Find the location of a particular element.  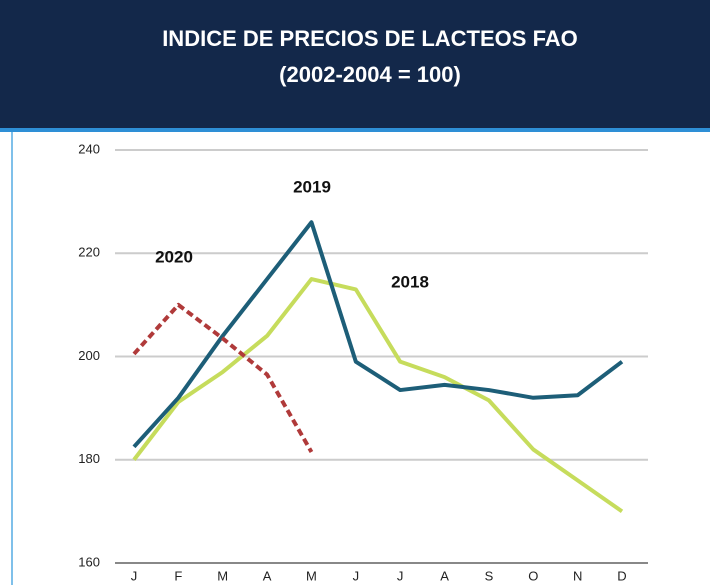

x-tick-label: D is located at coordinates (621, 575).